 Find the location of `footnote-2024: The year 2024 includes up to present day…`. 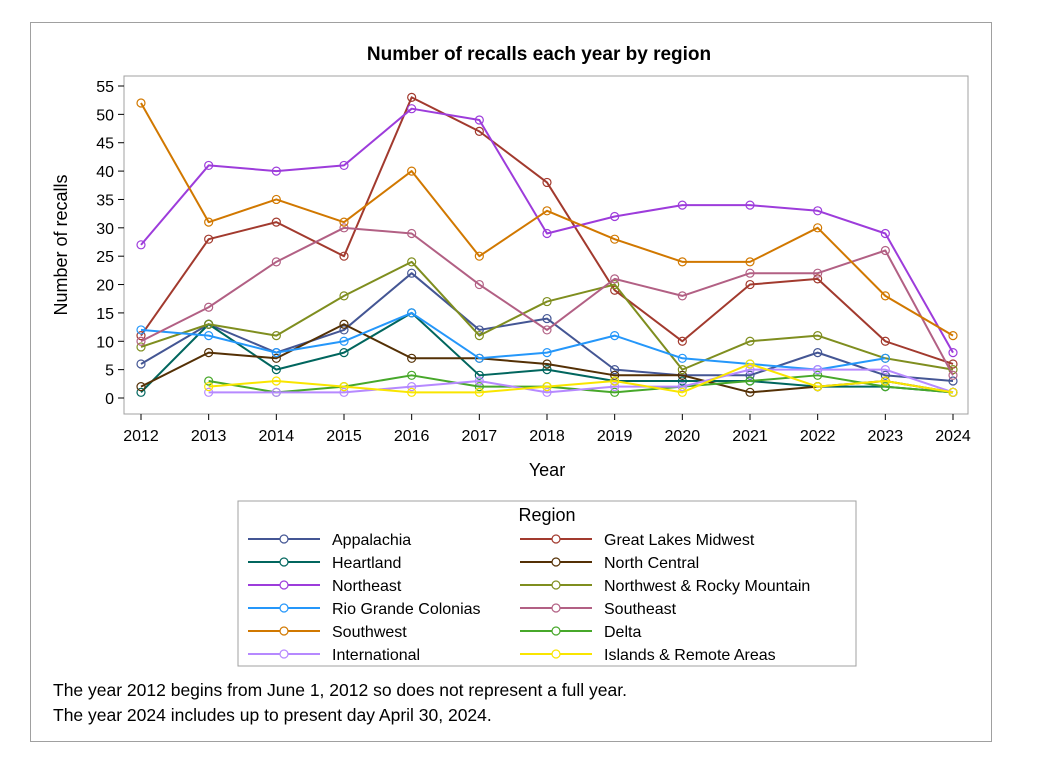

footnote-2024: The year 2024 includes up to present day… is located at coordinates (272, 715).